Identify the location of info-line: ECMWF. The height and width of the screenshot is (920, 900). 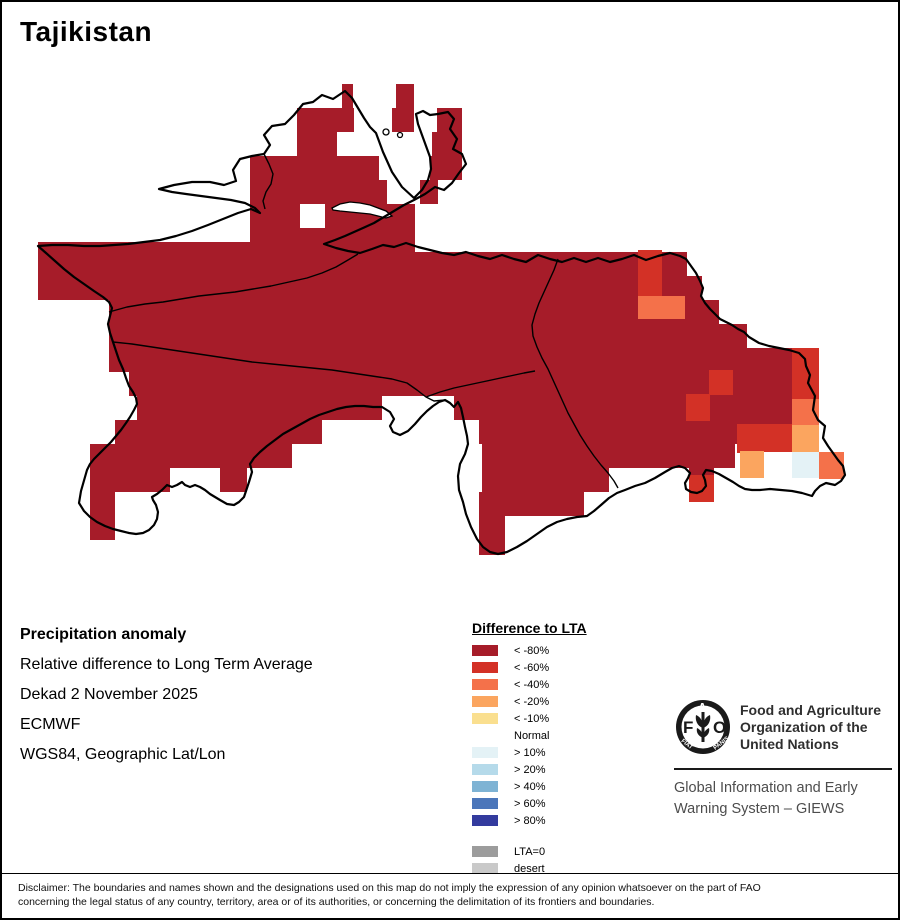
(50, 724).